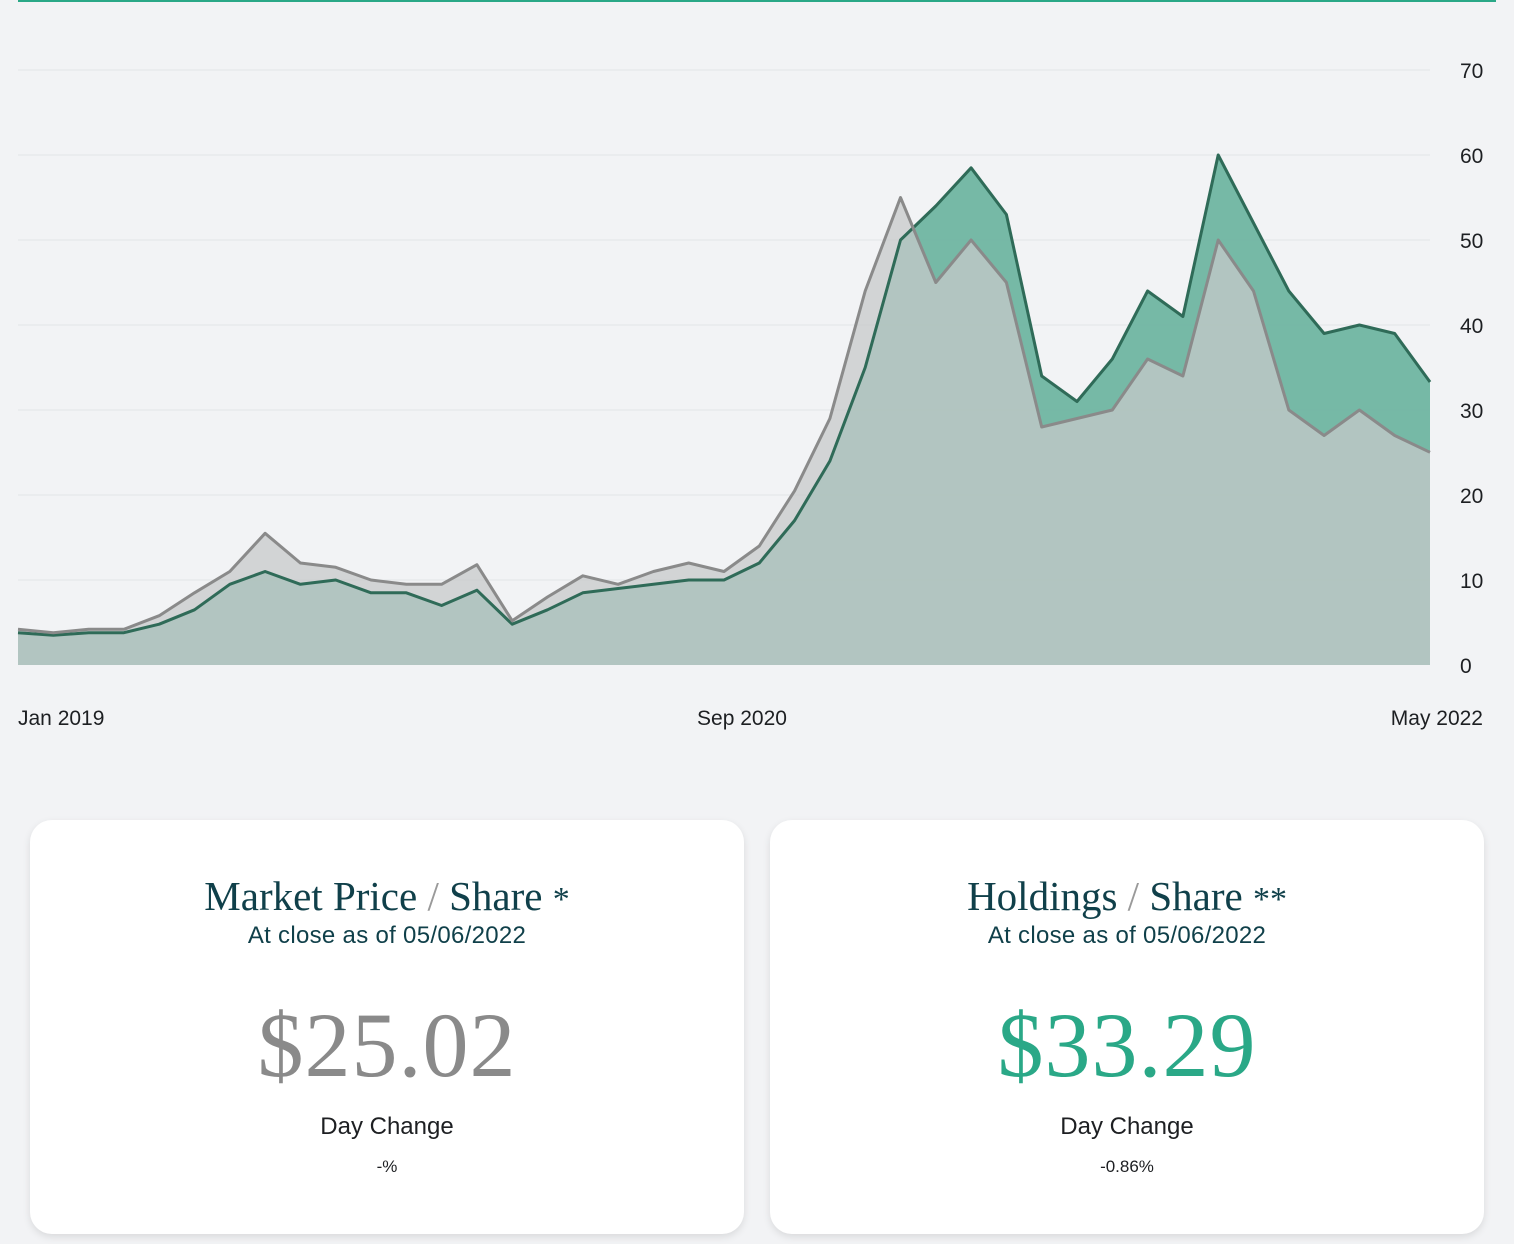 This screenshot has height=1244, width=1514. I want to click on holdings-title: Holdings / Share **, so click(1127, 896).